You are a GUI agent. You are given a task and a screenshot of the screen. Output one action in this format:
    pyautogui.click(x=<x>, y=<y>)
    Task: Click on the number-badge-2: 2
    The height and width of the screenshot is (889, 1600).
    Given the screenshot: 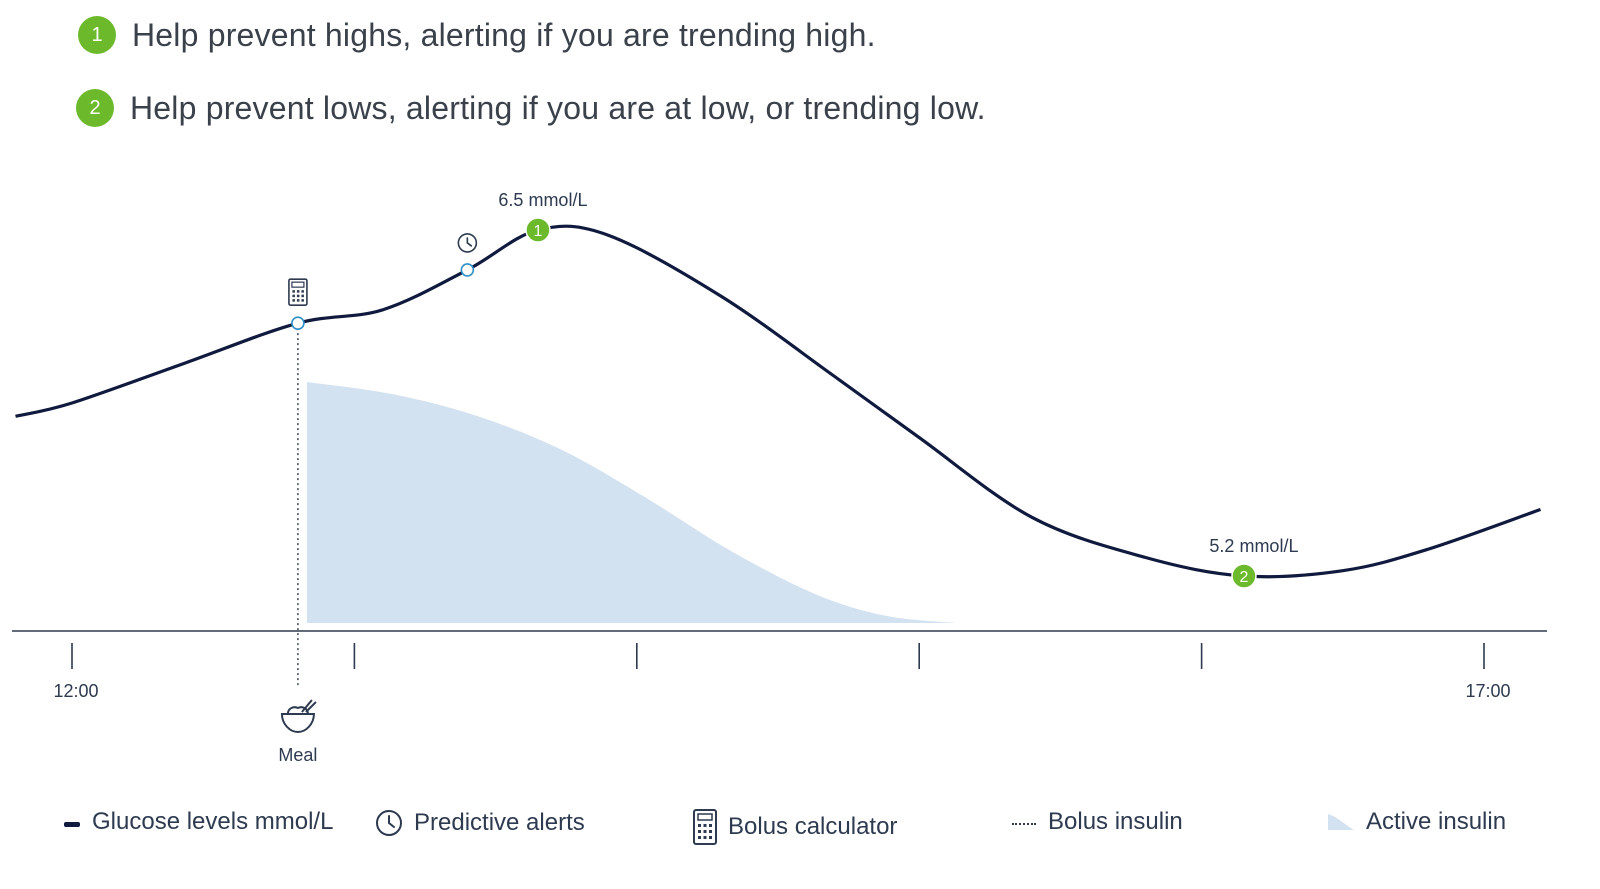 What is the action you would take?
    pyautogui.click(x=95, y=108)
    